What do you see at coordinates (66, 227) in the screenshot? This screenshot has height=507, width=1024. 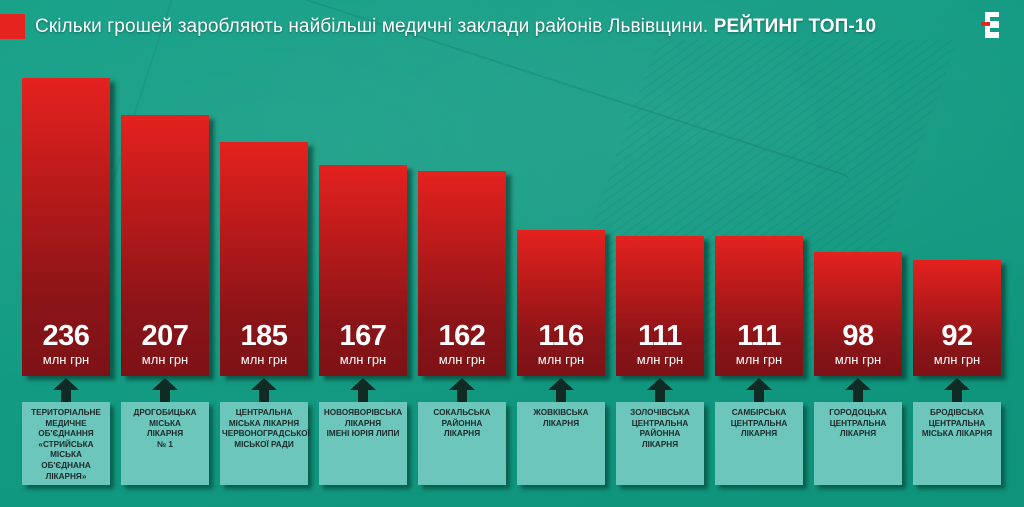 I see `bar: 236 млн грн` at bounding box center [66, 227].